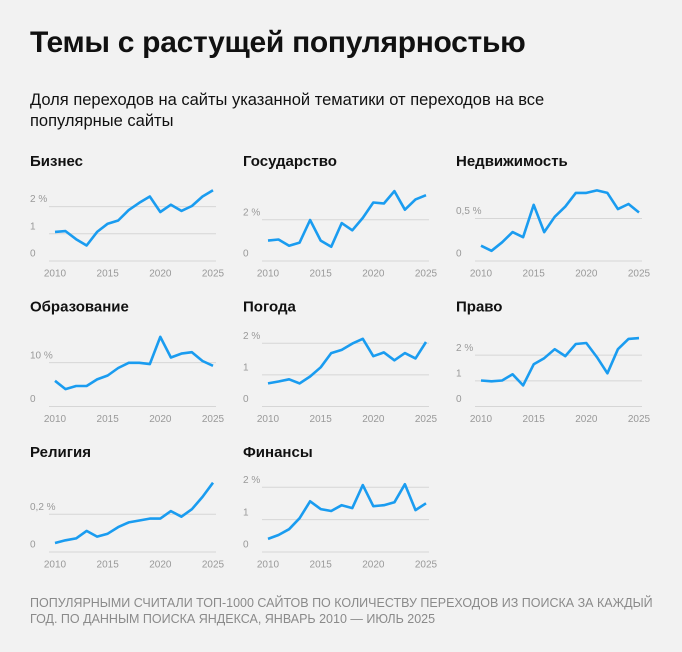 The image size is (682, 652). What do you see at coordinates (278, 452) in the screenshot?
I see `panel-title: Финансы` at bounding box center [278, 452].